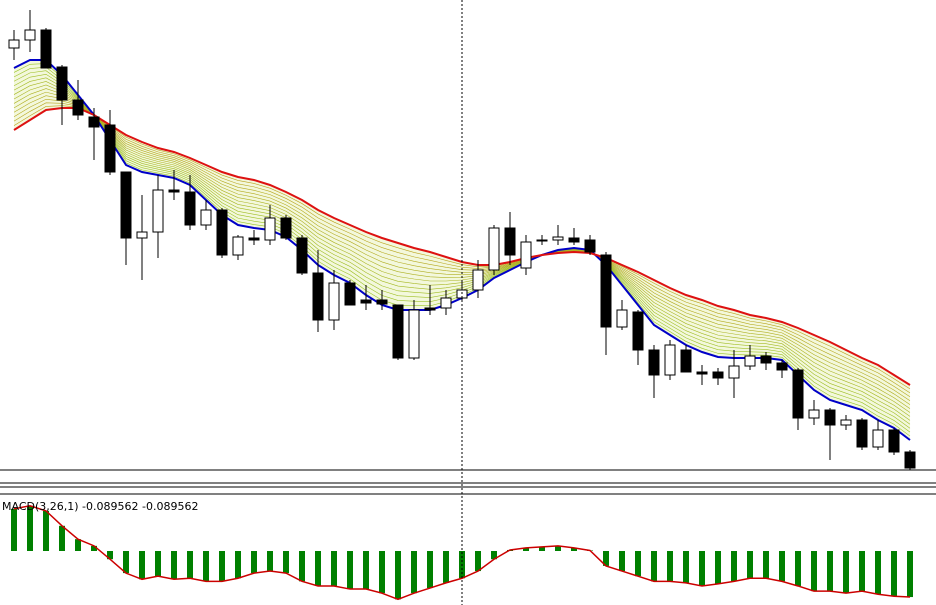 The image size is (936, 605). What do you see at coordinates (100, 506) in the screenshot?
I see `macd-title: MACD(3,26,1) -0.089562 -0.089562` at bounding box center [100, 506].